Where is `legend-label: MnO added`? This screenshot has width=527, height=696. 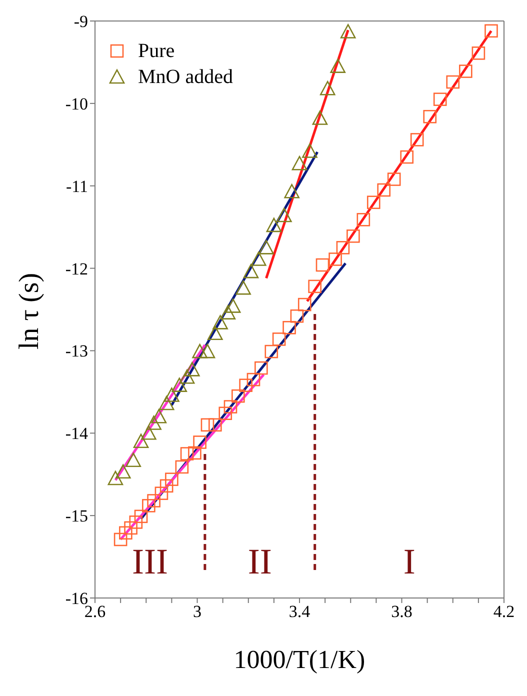
legend-label: MnO added is located at coordinates (185, 77).